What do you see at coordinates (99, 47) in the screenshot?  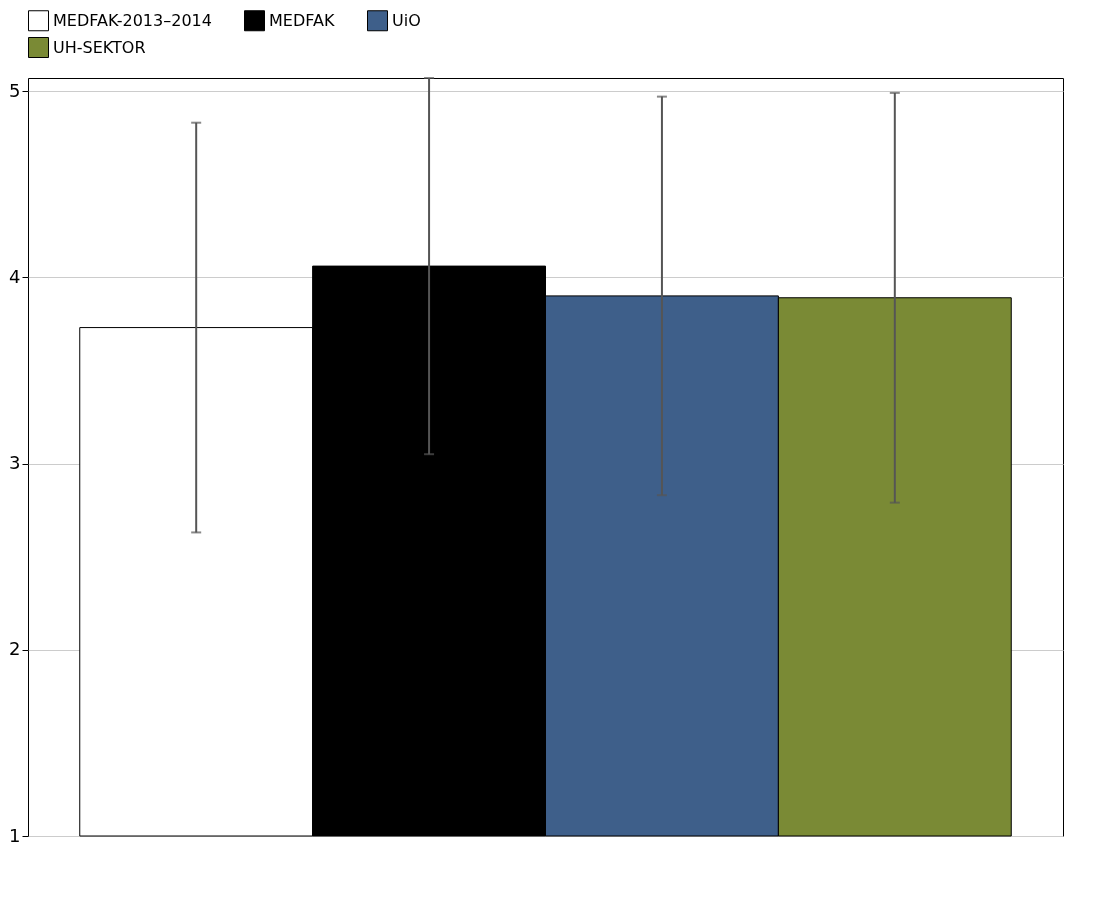 I see `legend-label: UH-SEKTOR` at bounding box center [99, 47].